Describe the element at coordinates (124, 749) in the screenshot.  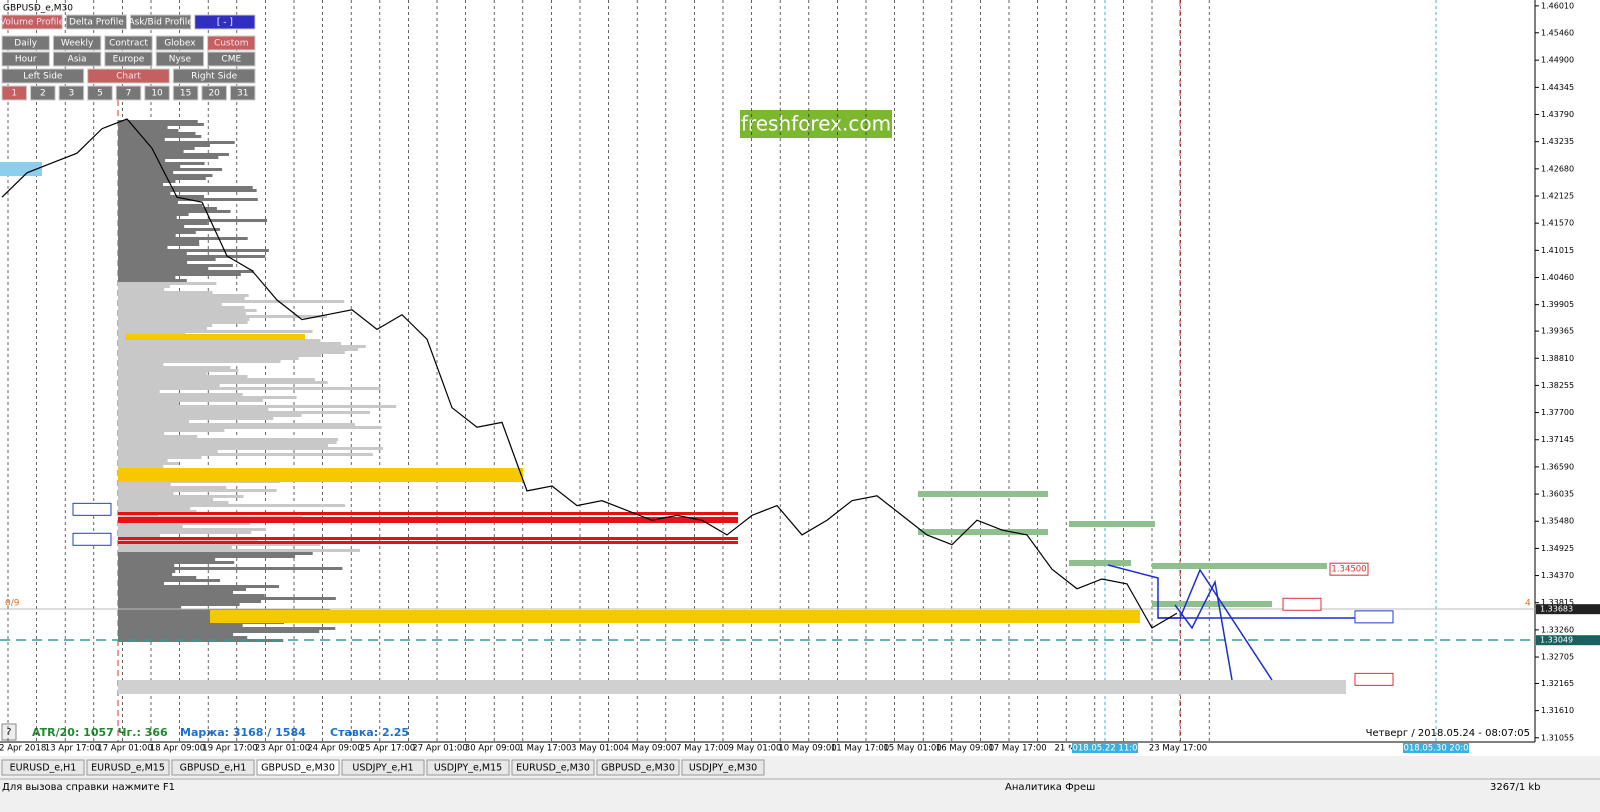
I see `x-tick-label: 17 Apr 01:00` at that location.